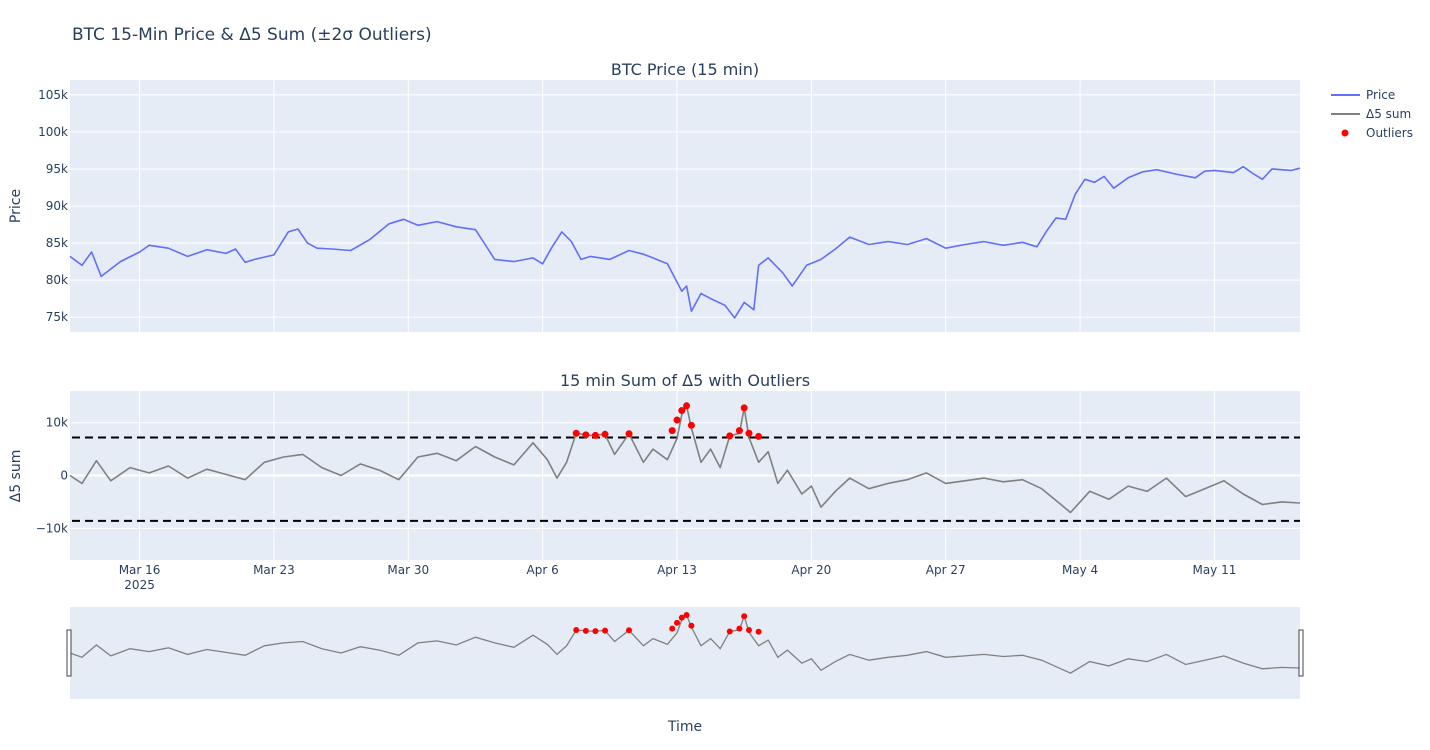  Describe the element at coordinates (274, 570) in the screenshot. I see `x-tick-label: Mar 23` at that location.